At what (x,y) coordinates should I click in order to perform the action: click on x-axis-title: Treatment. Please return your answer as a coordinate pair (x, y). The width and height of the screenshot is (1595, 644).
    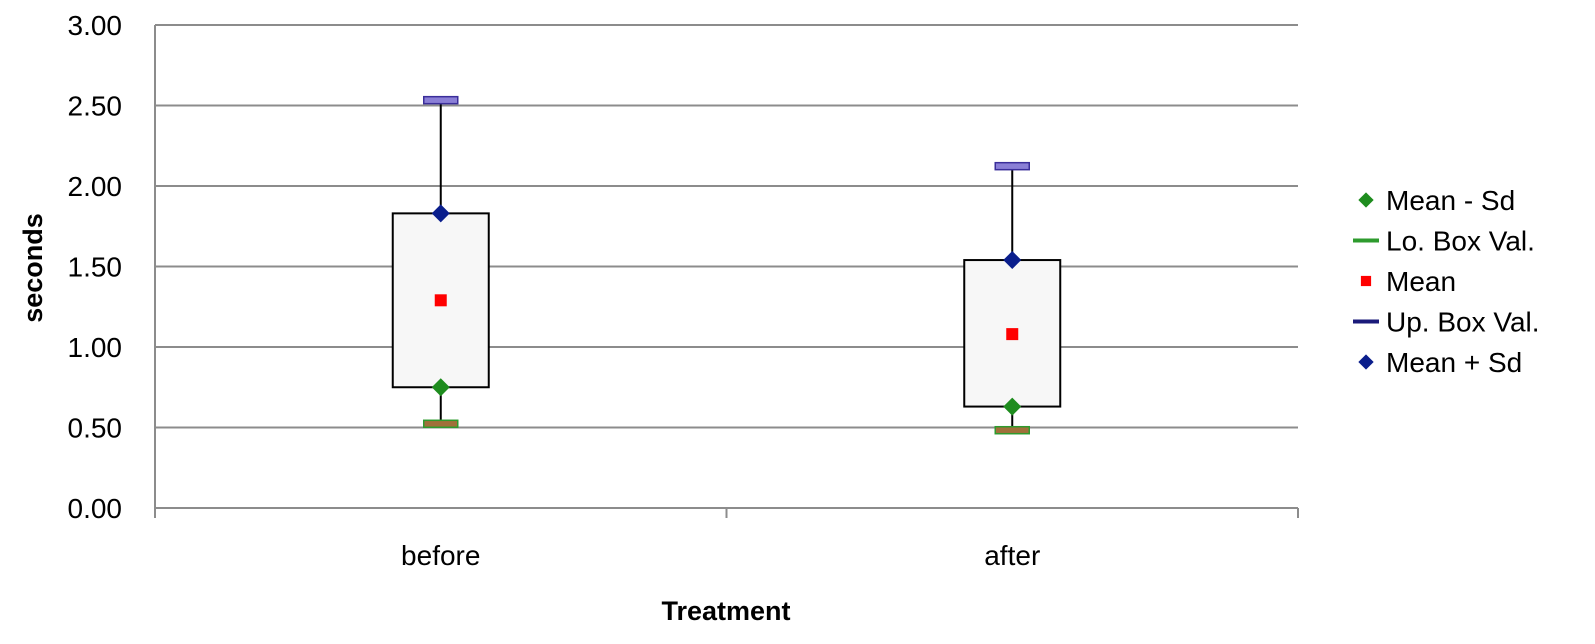
    Looking at the image, I should click on (725, 611).